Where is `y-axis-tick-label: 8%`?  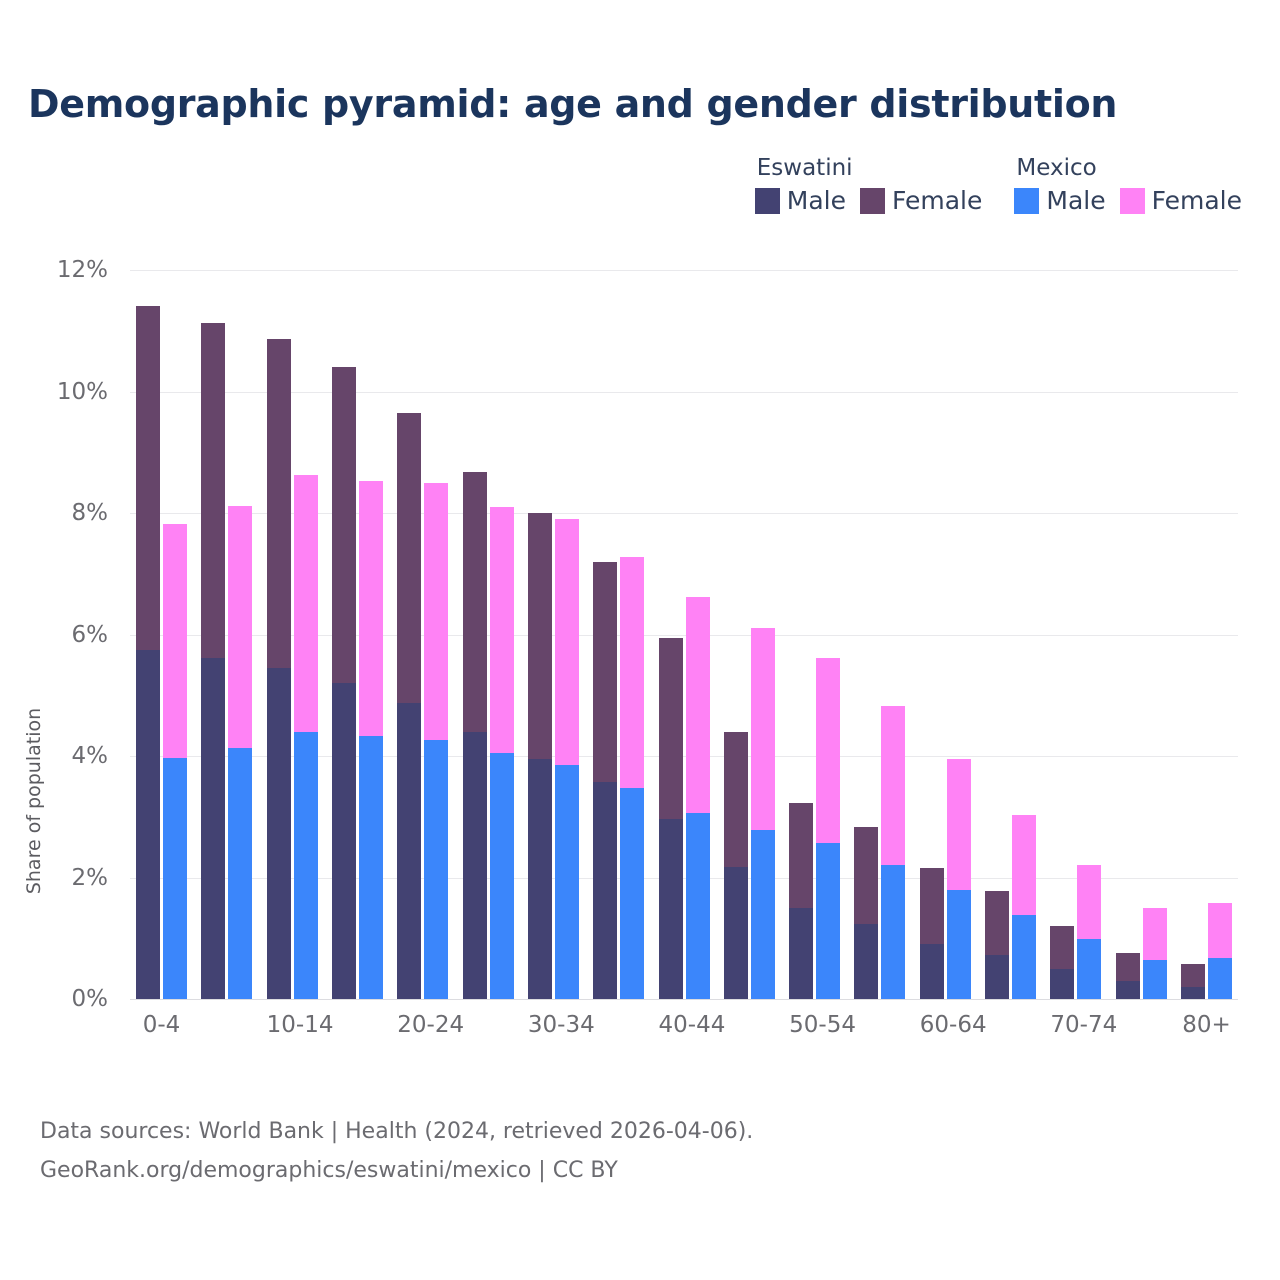 y-axis-tick-label: 8% is located at coordinates (90, 513).